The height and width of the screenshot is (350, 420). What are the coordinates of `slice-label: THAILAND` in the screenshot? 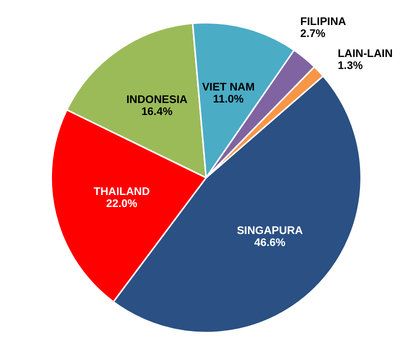 It's located at (122, 192).